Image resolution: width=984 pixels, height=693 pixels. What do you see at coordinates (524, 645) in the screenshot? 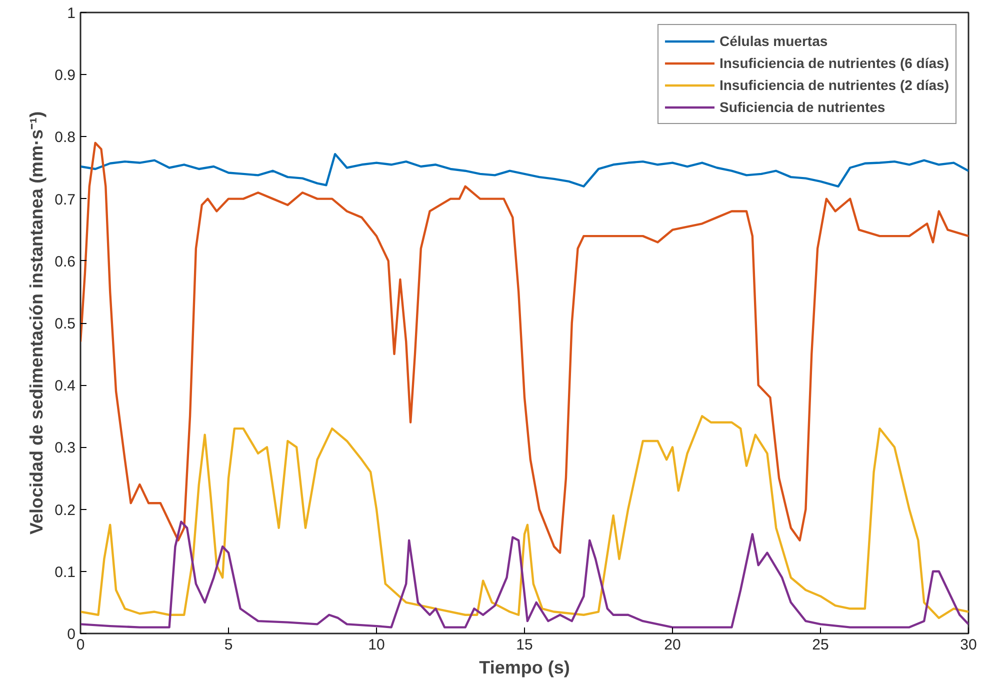
I see `x-tick-label: 15` at bounding box center [524, 645].